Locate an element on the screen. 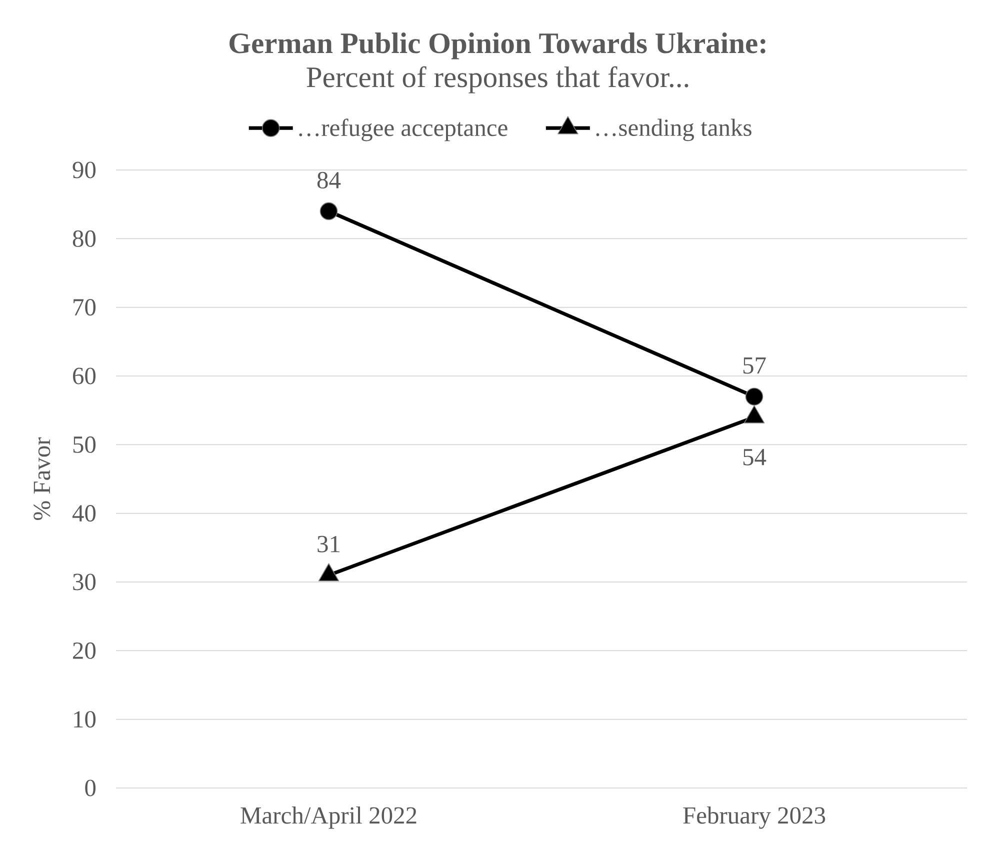  y-tick-label: 10 is located at coordinates (85, 719).